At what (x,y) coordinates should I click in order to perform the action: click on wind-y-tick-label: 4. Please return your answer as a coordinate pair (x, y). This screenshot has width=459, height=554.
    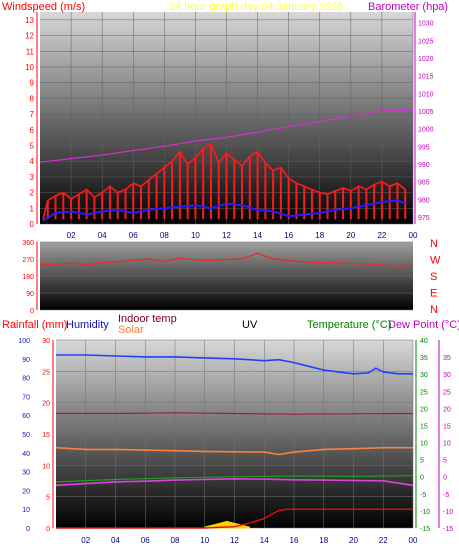
    Looking at the image, I should click on (32, 161).